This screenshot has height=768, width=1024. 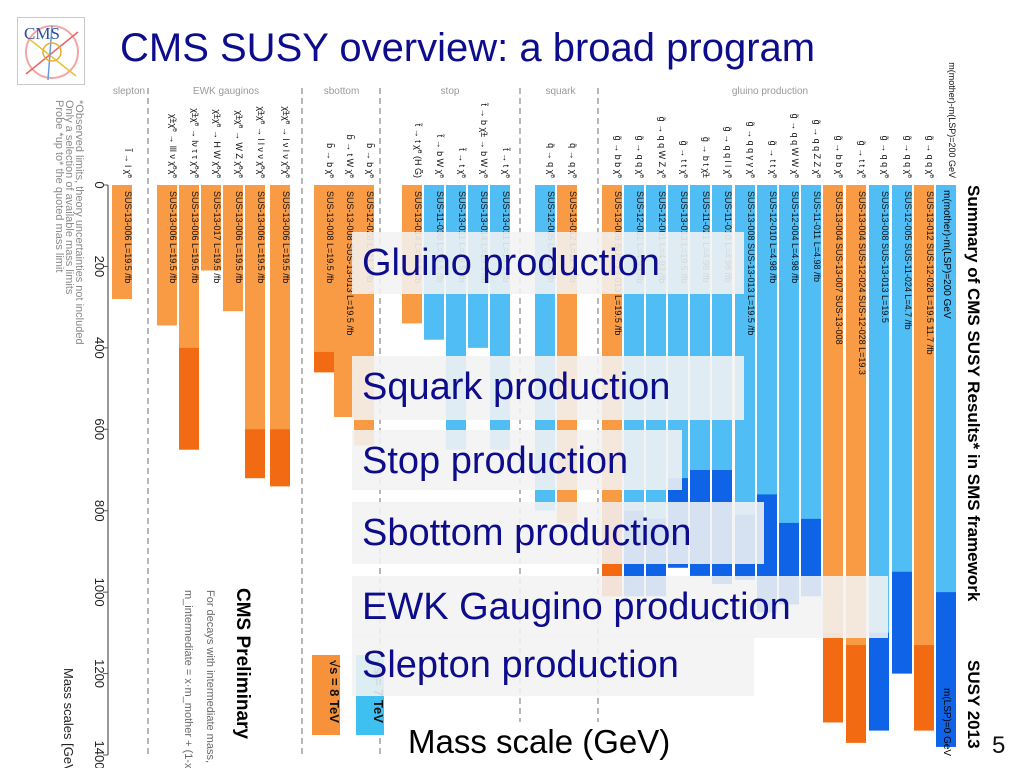 What do you see at coordinates (99, 511) in the screenshot?
I see `y-tick-label: 800` at bounding box center [99, 511].